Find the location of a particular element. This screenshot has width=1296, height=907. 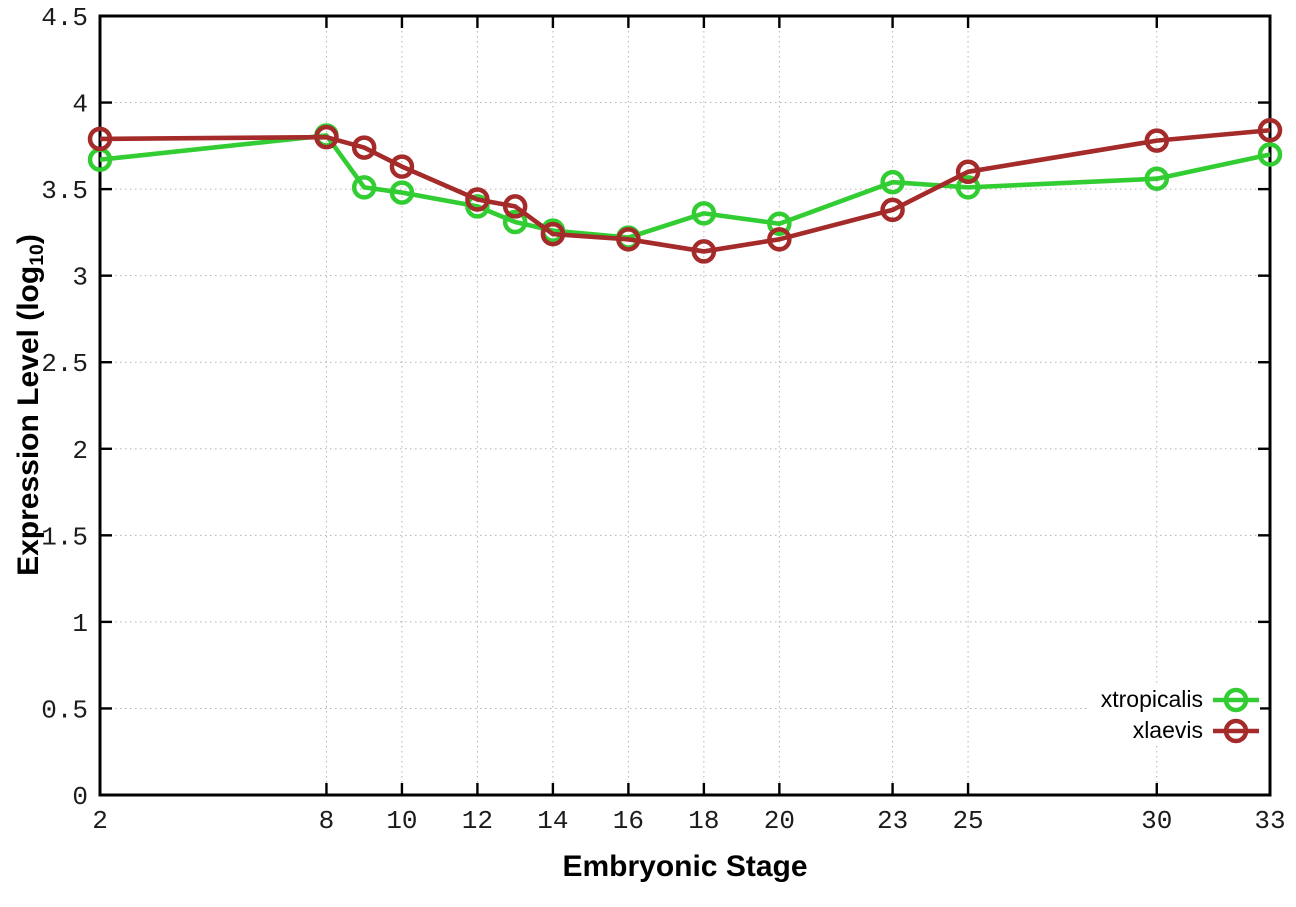

legend-label-xtropicalis: xtropicalis is located at coordinates (1151, 699).